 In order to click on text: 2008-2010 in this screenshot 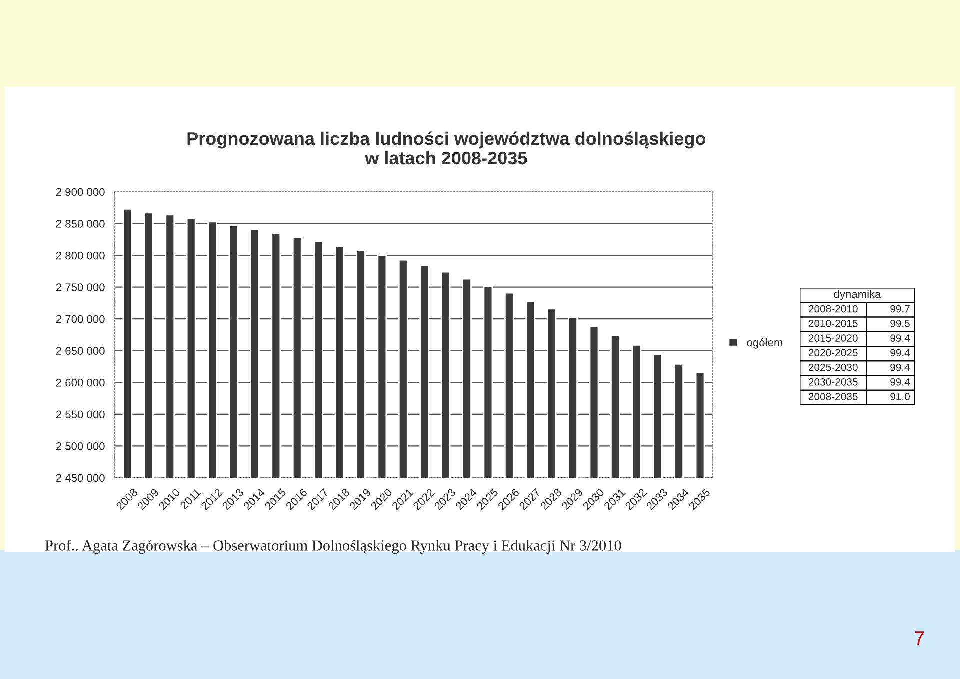, I will do `click(833, 309)`.